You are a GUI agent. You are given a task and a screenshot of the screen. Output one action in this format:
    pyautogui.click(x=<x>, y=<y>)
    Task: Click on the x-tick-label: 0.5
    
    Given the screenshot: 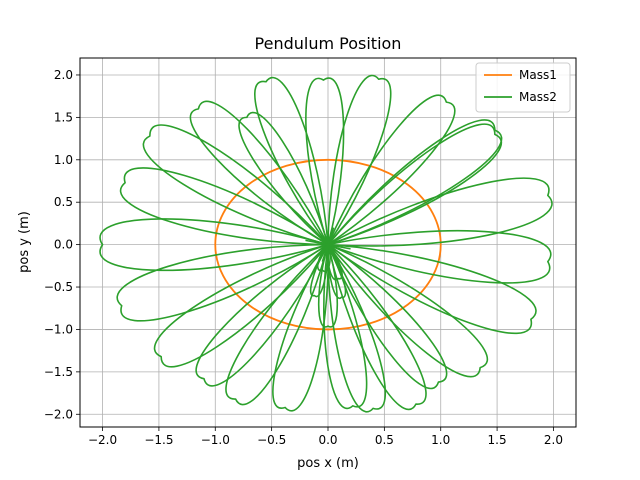 What is the action you would take?
    pyautogui.click(x=384, y=440)
    